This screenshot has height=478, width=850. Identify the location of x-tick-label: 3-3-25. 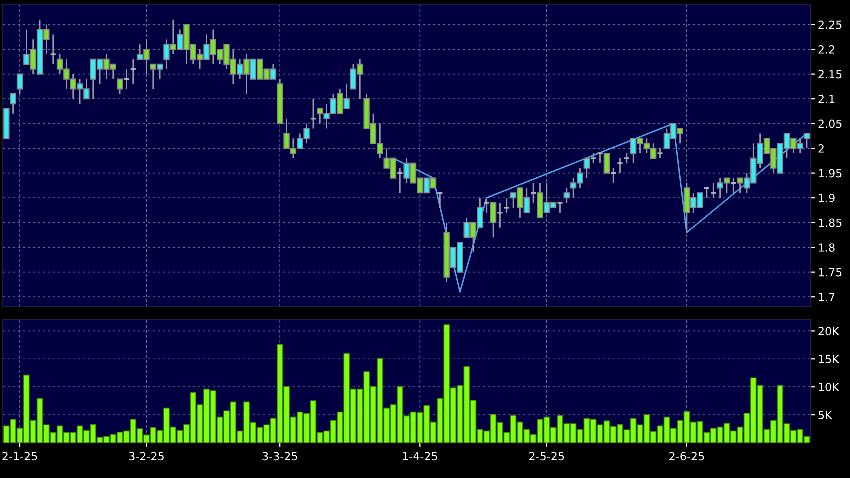
(280, 456).